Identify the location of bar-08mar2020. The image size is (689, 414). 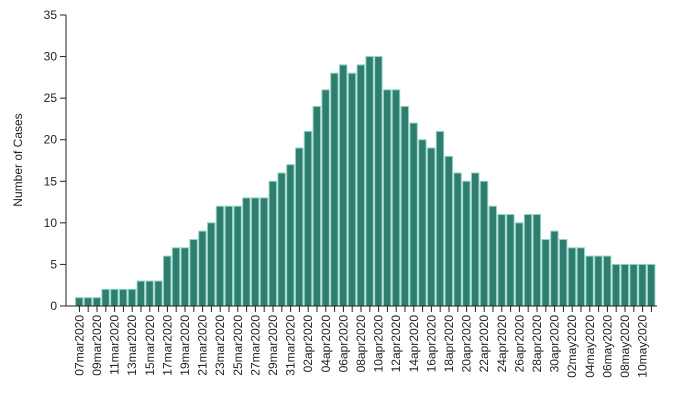
(88, 302).